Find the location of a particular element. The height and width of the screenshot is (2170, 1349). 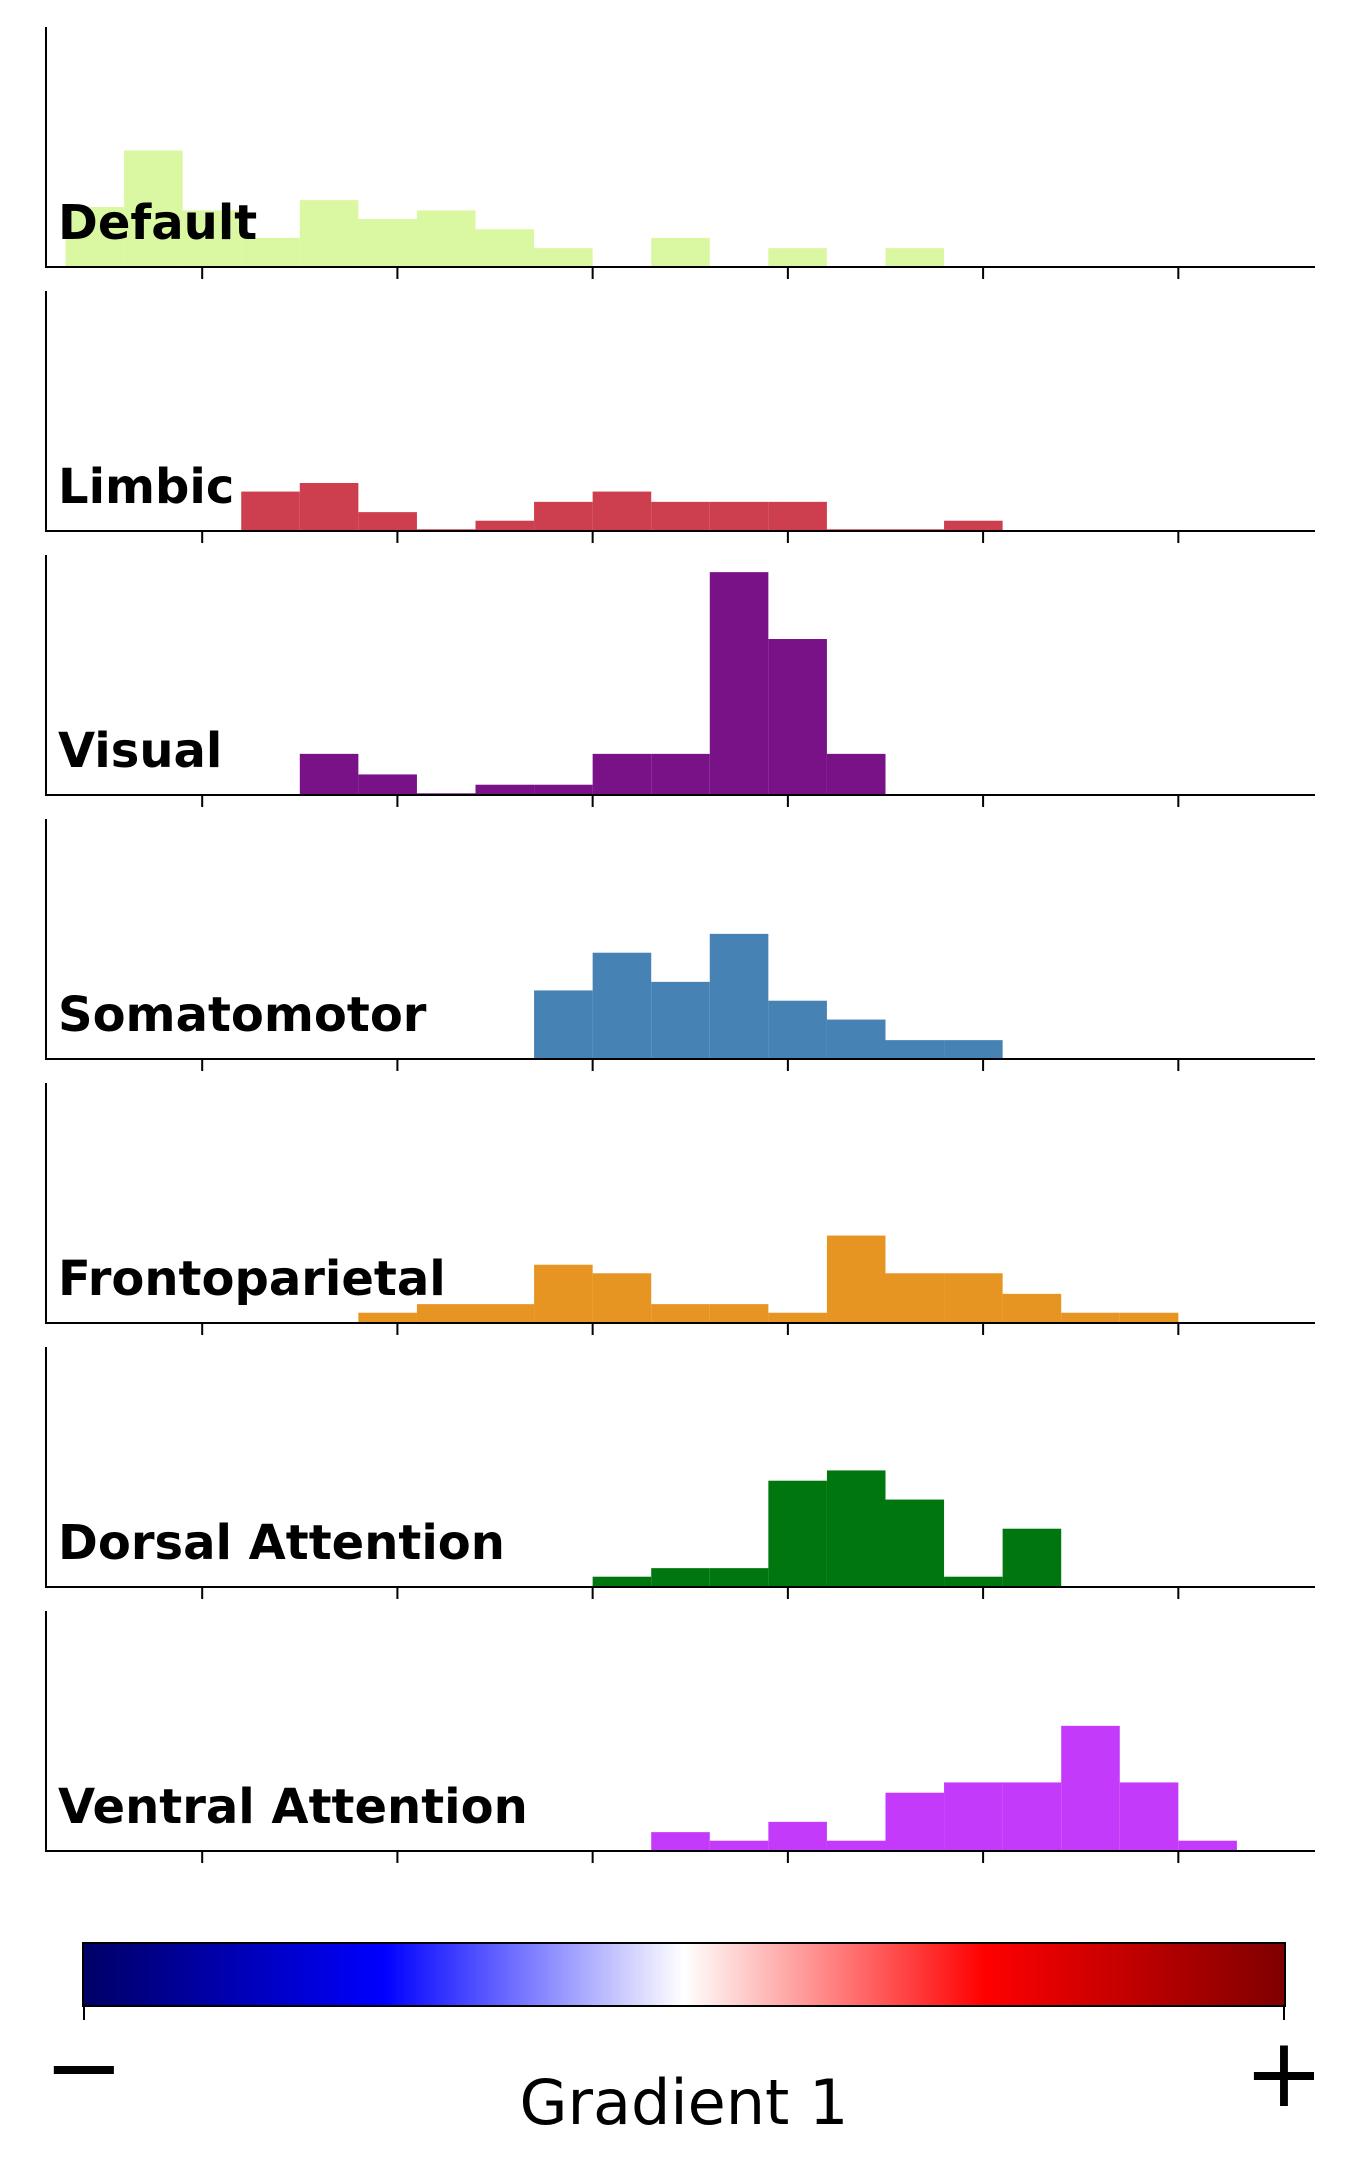

network-label: Limbic is located at coordinates (146, 487).